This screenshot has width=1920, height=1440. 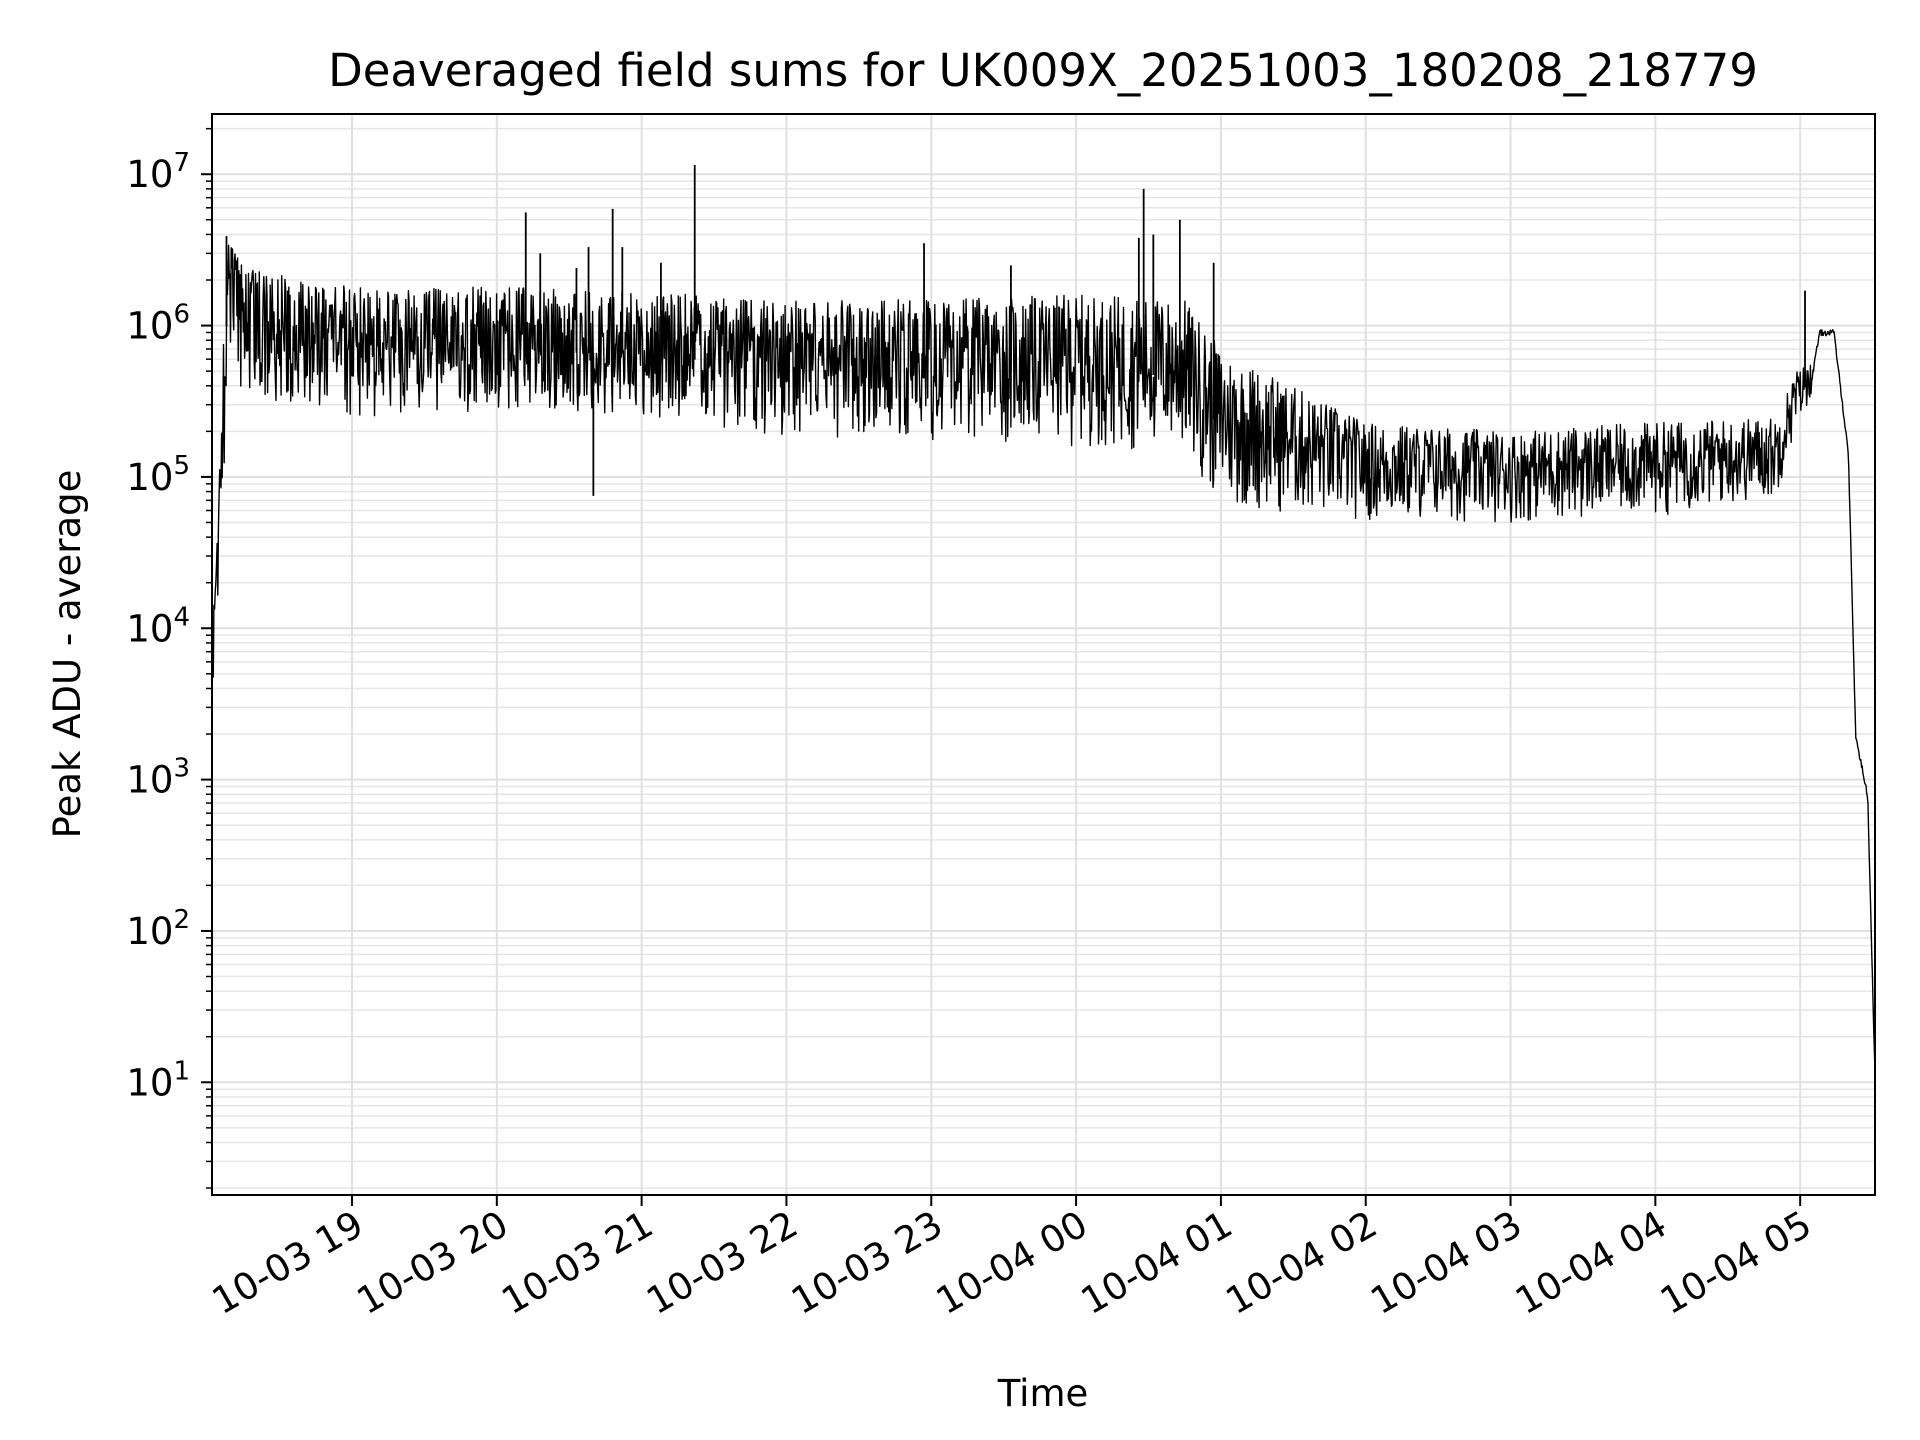 I want to click on y-tick-label: 101, so click(x=158, y=1080).